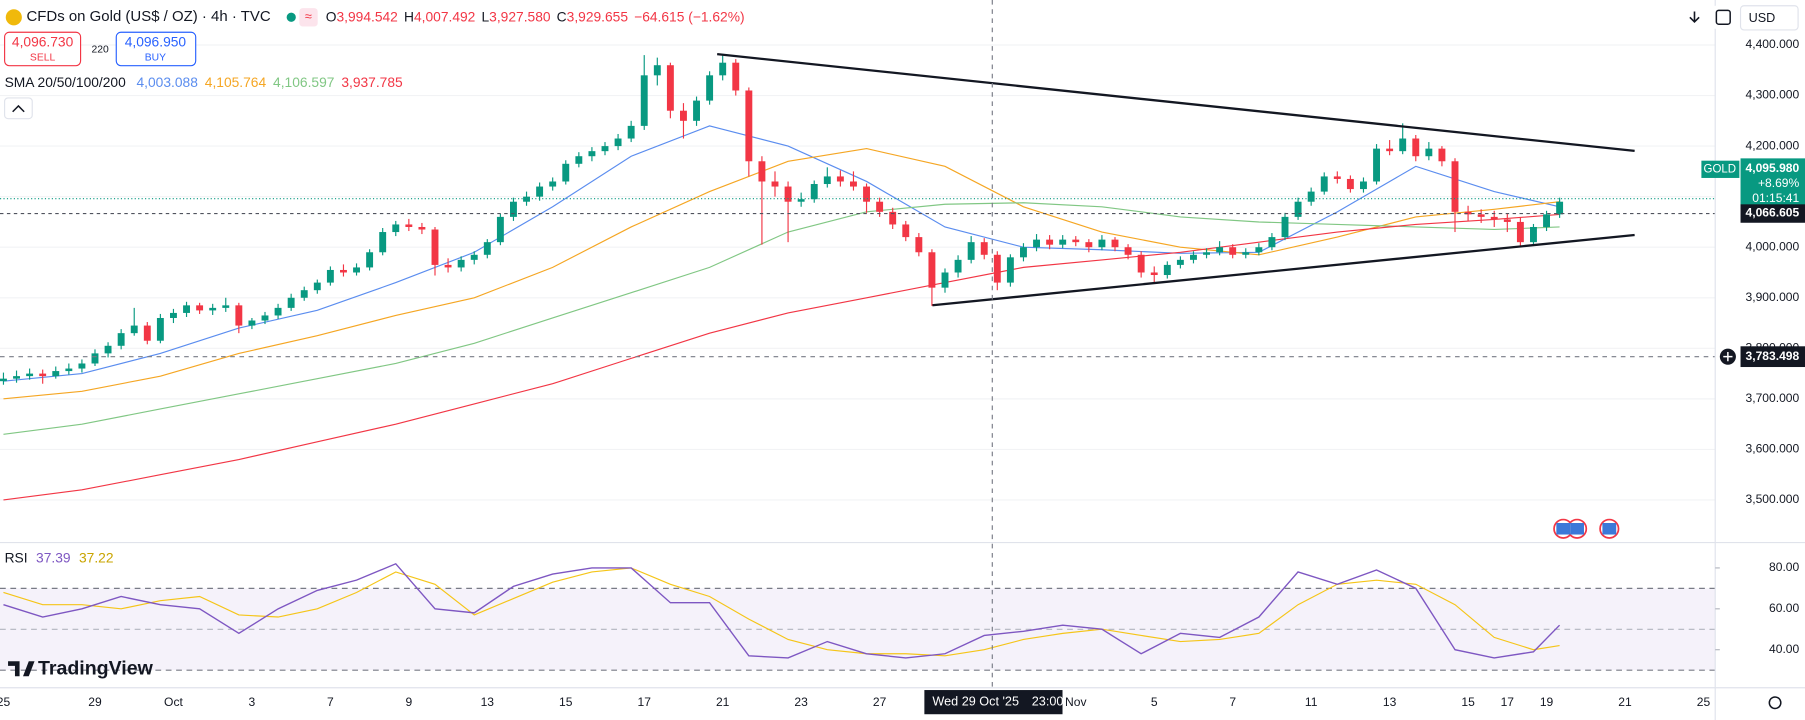 This screenshot has height=720, width=1805. Describe the element at coordinates (308, 17) in the screenshot. I see `status-badge` at that location.